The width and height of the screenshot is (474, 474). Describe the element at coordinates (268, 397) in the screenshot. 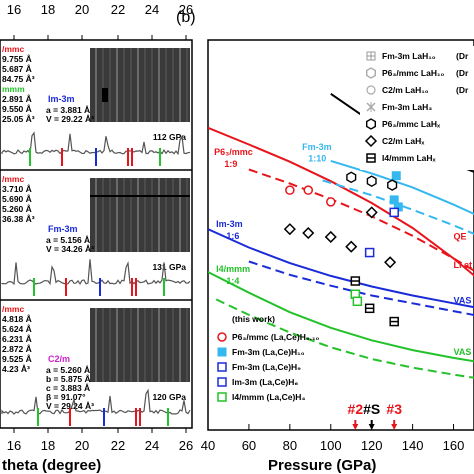

I see `legend-entry: I4/mmm (La,Ce)H₄` at that location.